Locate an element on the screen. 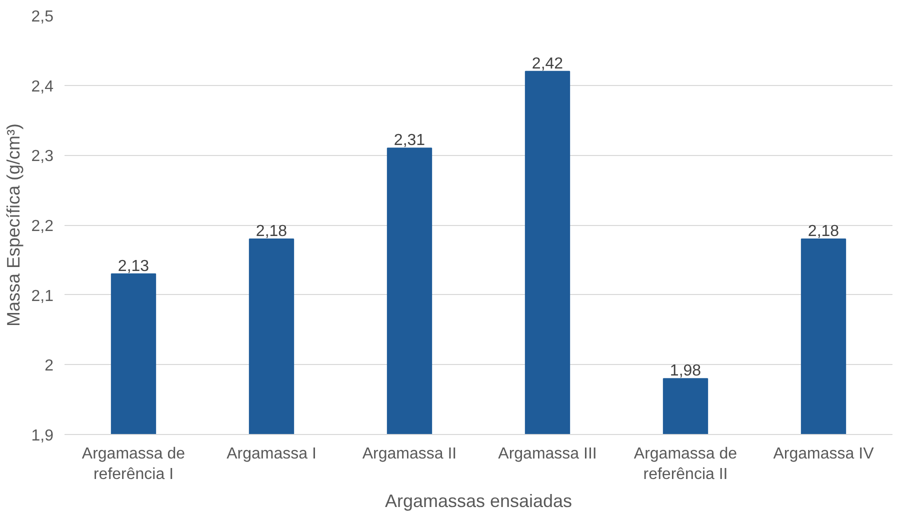  x-tick-label: Argamassa II is located at coordinates (409, 454).